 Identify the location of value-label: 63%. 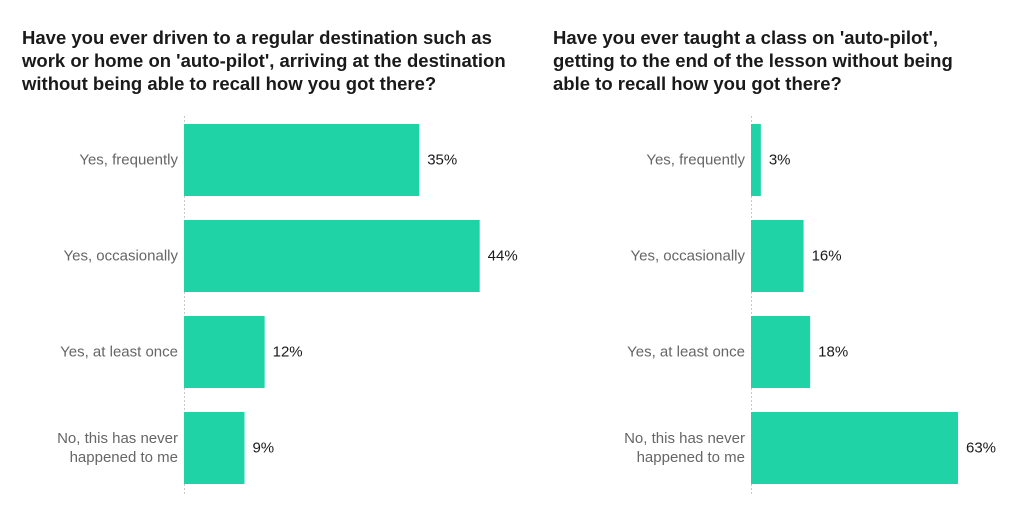
(981, 448).